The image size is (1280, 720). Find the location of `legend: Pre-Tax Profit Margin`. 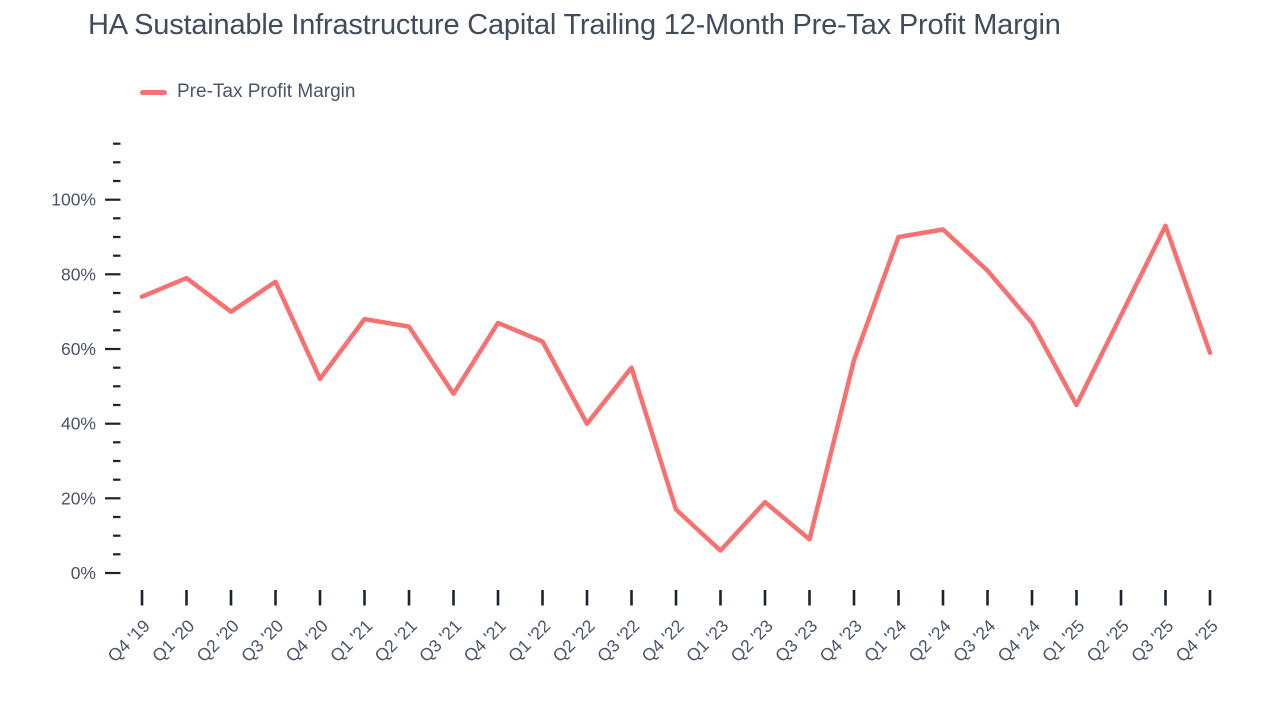

legend: Pre-Tax Profit Margin is located at coordinates (247, 92).